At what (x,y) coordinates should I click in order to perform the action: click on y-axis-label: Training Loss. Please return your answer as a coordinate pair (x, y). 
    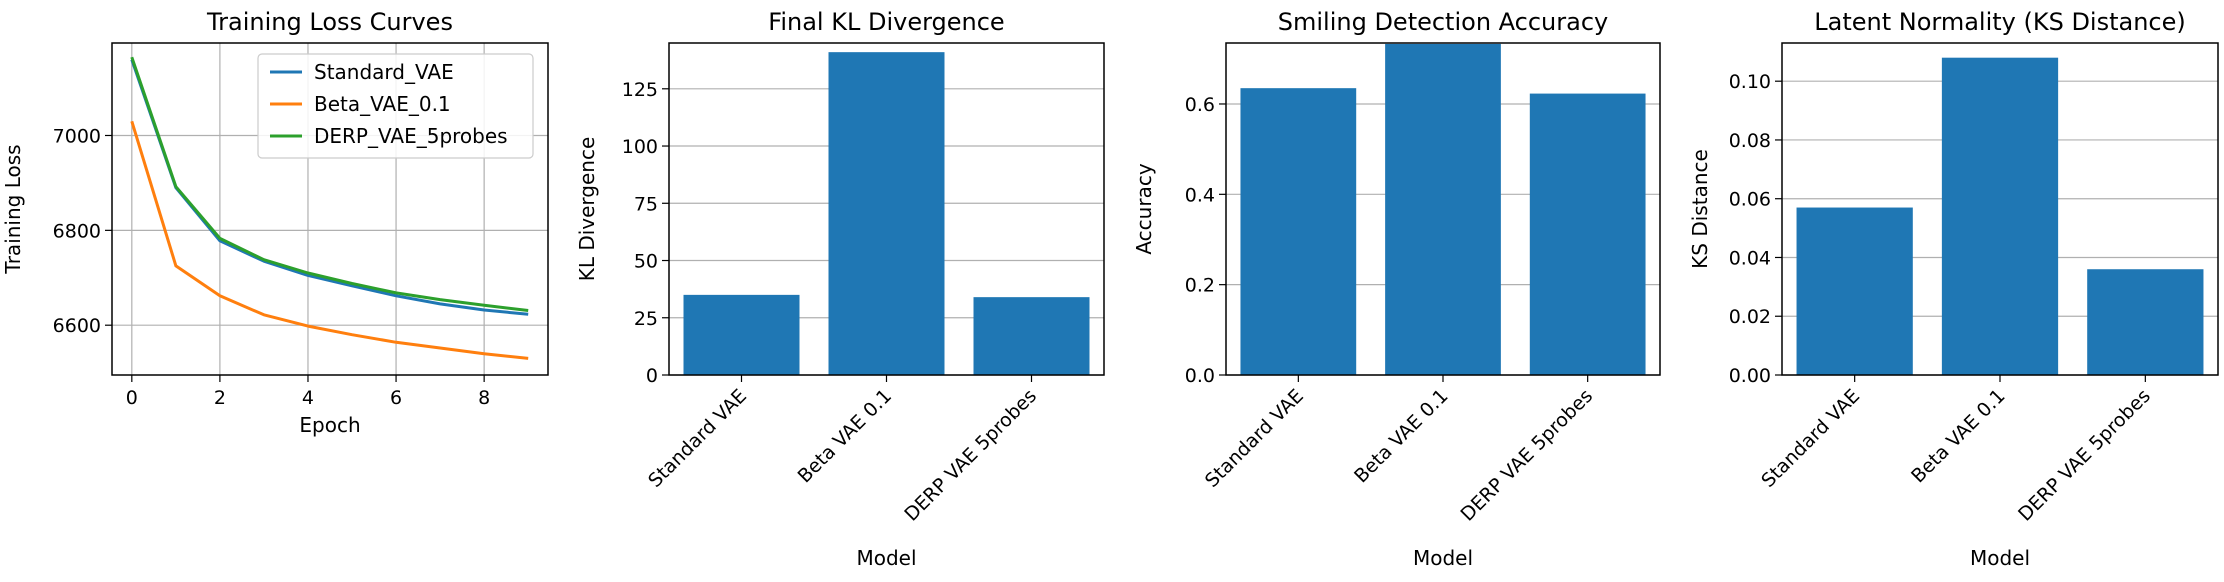
    Looking at the image, I should click on (13, 209).